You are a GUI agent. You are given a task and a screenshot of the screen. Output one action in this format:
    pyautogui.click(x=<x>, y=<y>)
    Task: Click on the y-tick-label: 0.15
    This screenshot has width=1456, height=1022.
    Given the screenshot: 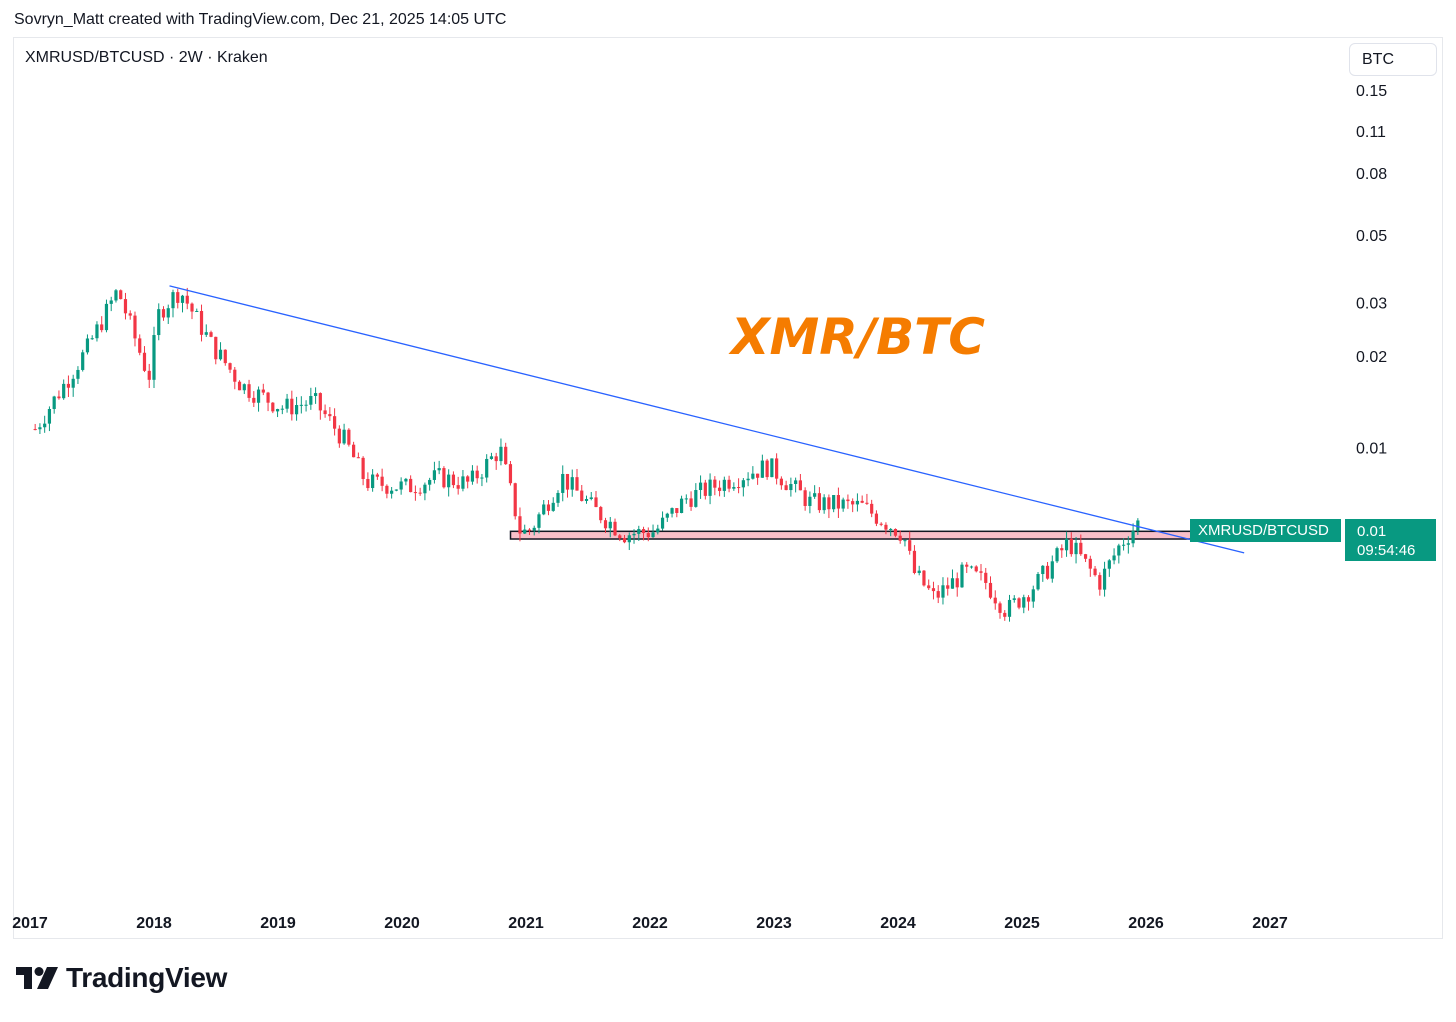 What is the action you would take?
    pyautogui.click(x=1371, y=91)
    